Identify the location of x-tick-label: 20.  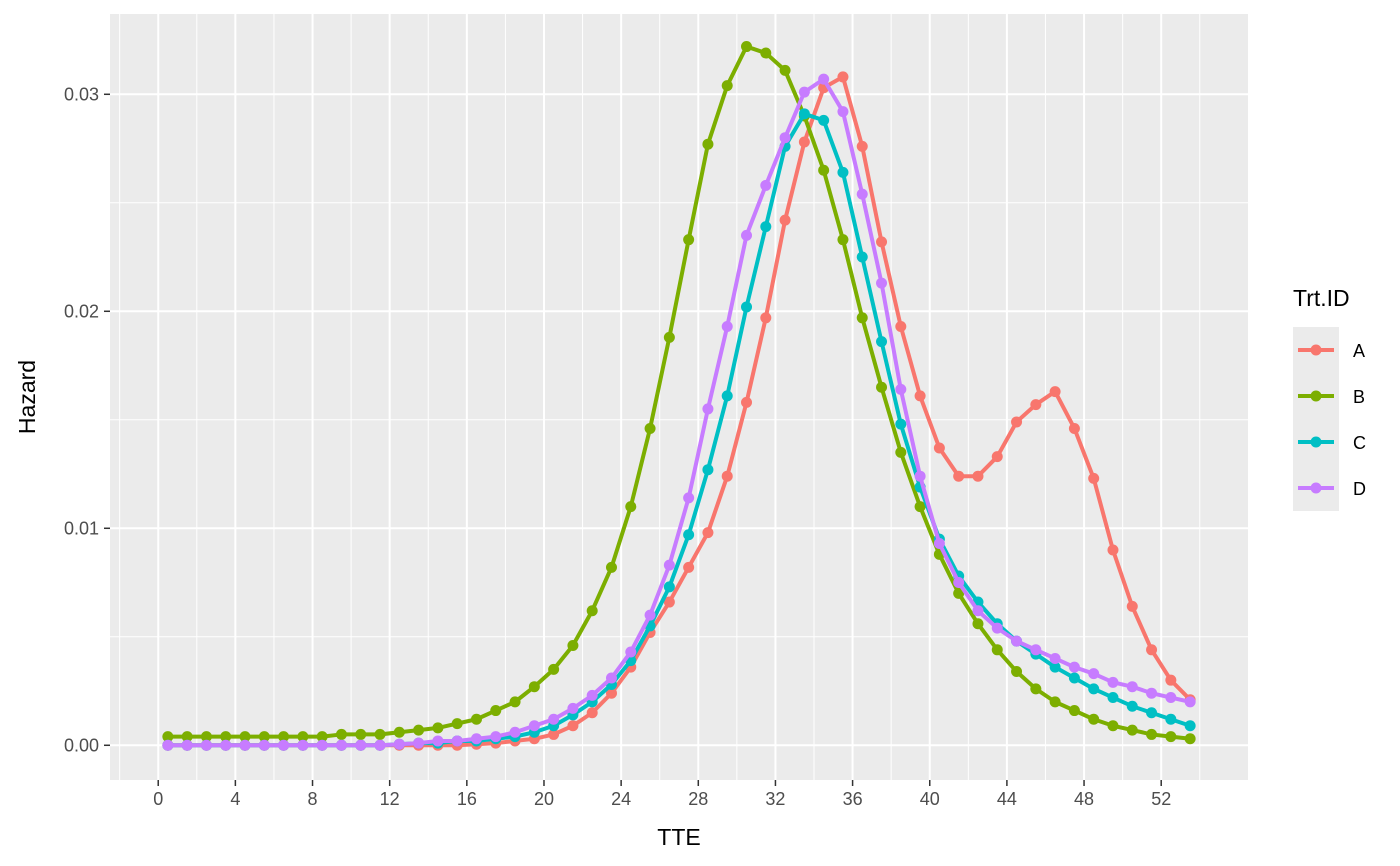
(544, 799).